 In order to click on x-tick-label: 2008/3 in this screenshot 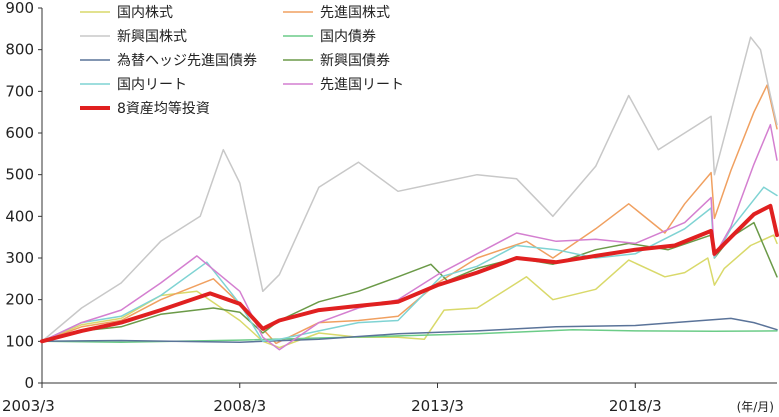, I will do `click(239, 406)`.